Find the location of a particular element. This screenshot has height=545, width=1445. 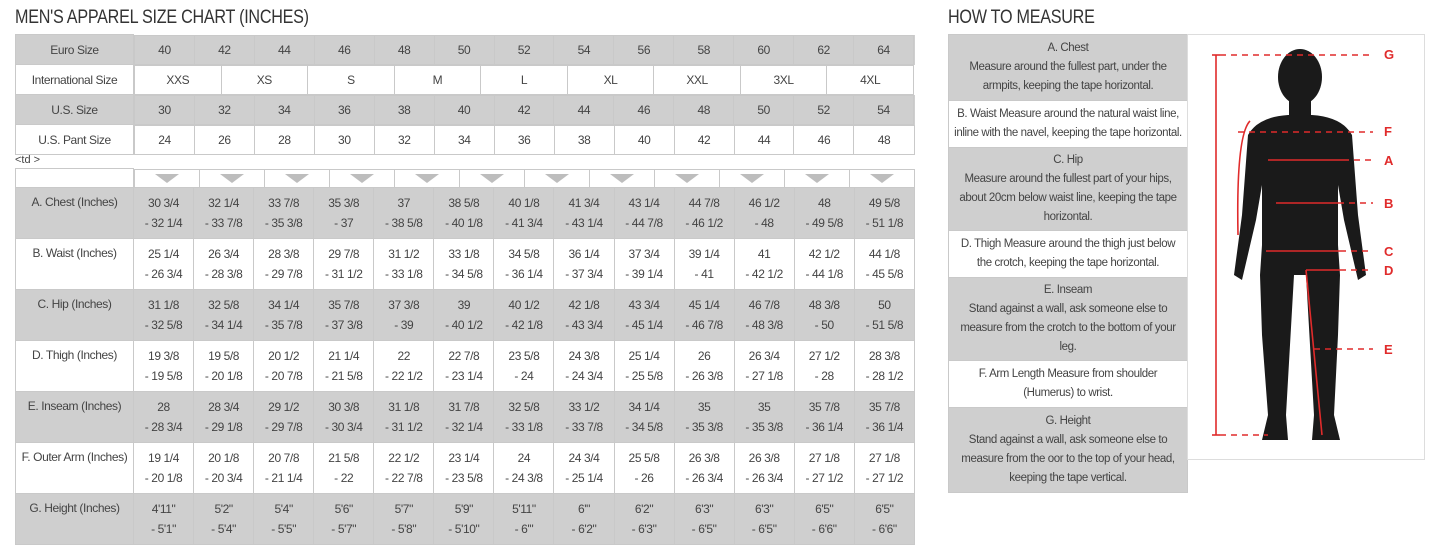

range-max: - 32 1/4 is located at coordinates (464, 427).